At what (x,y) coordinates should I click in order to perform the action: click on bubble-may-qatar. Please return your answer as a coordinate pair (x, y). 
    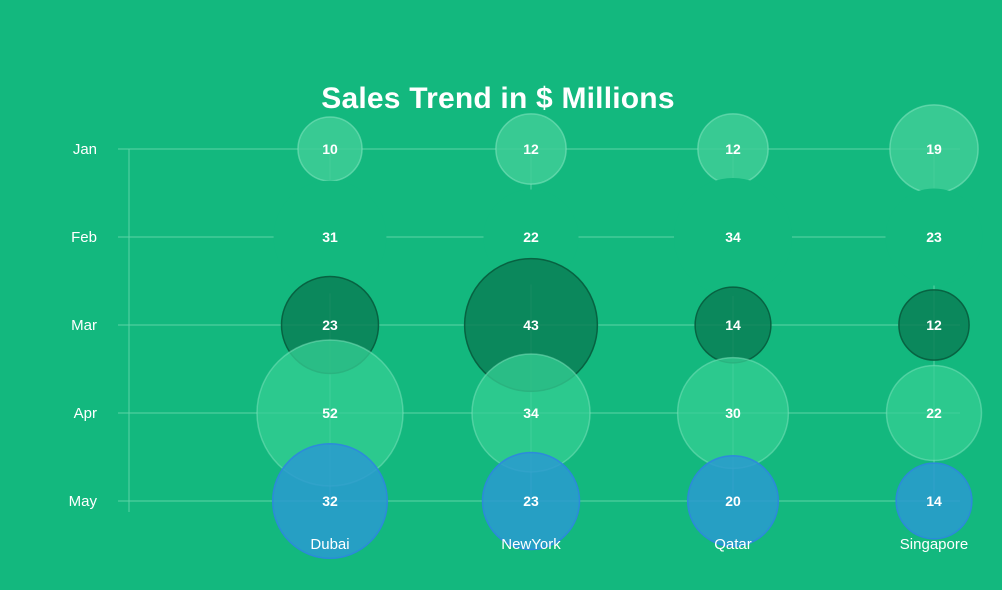
    Looking at the image, I should click on (733, 501).